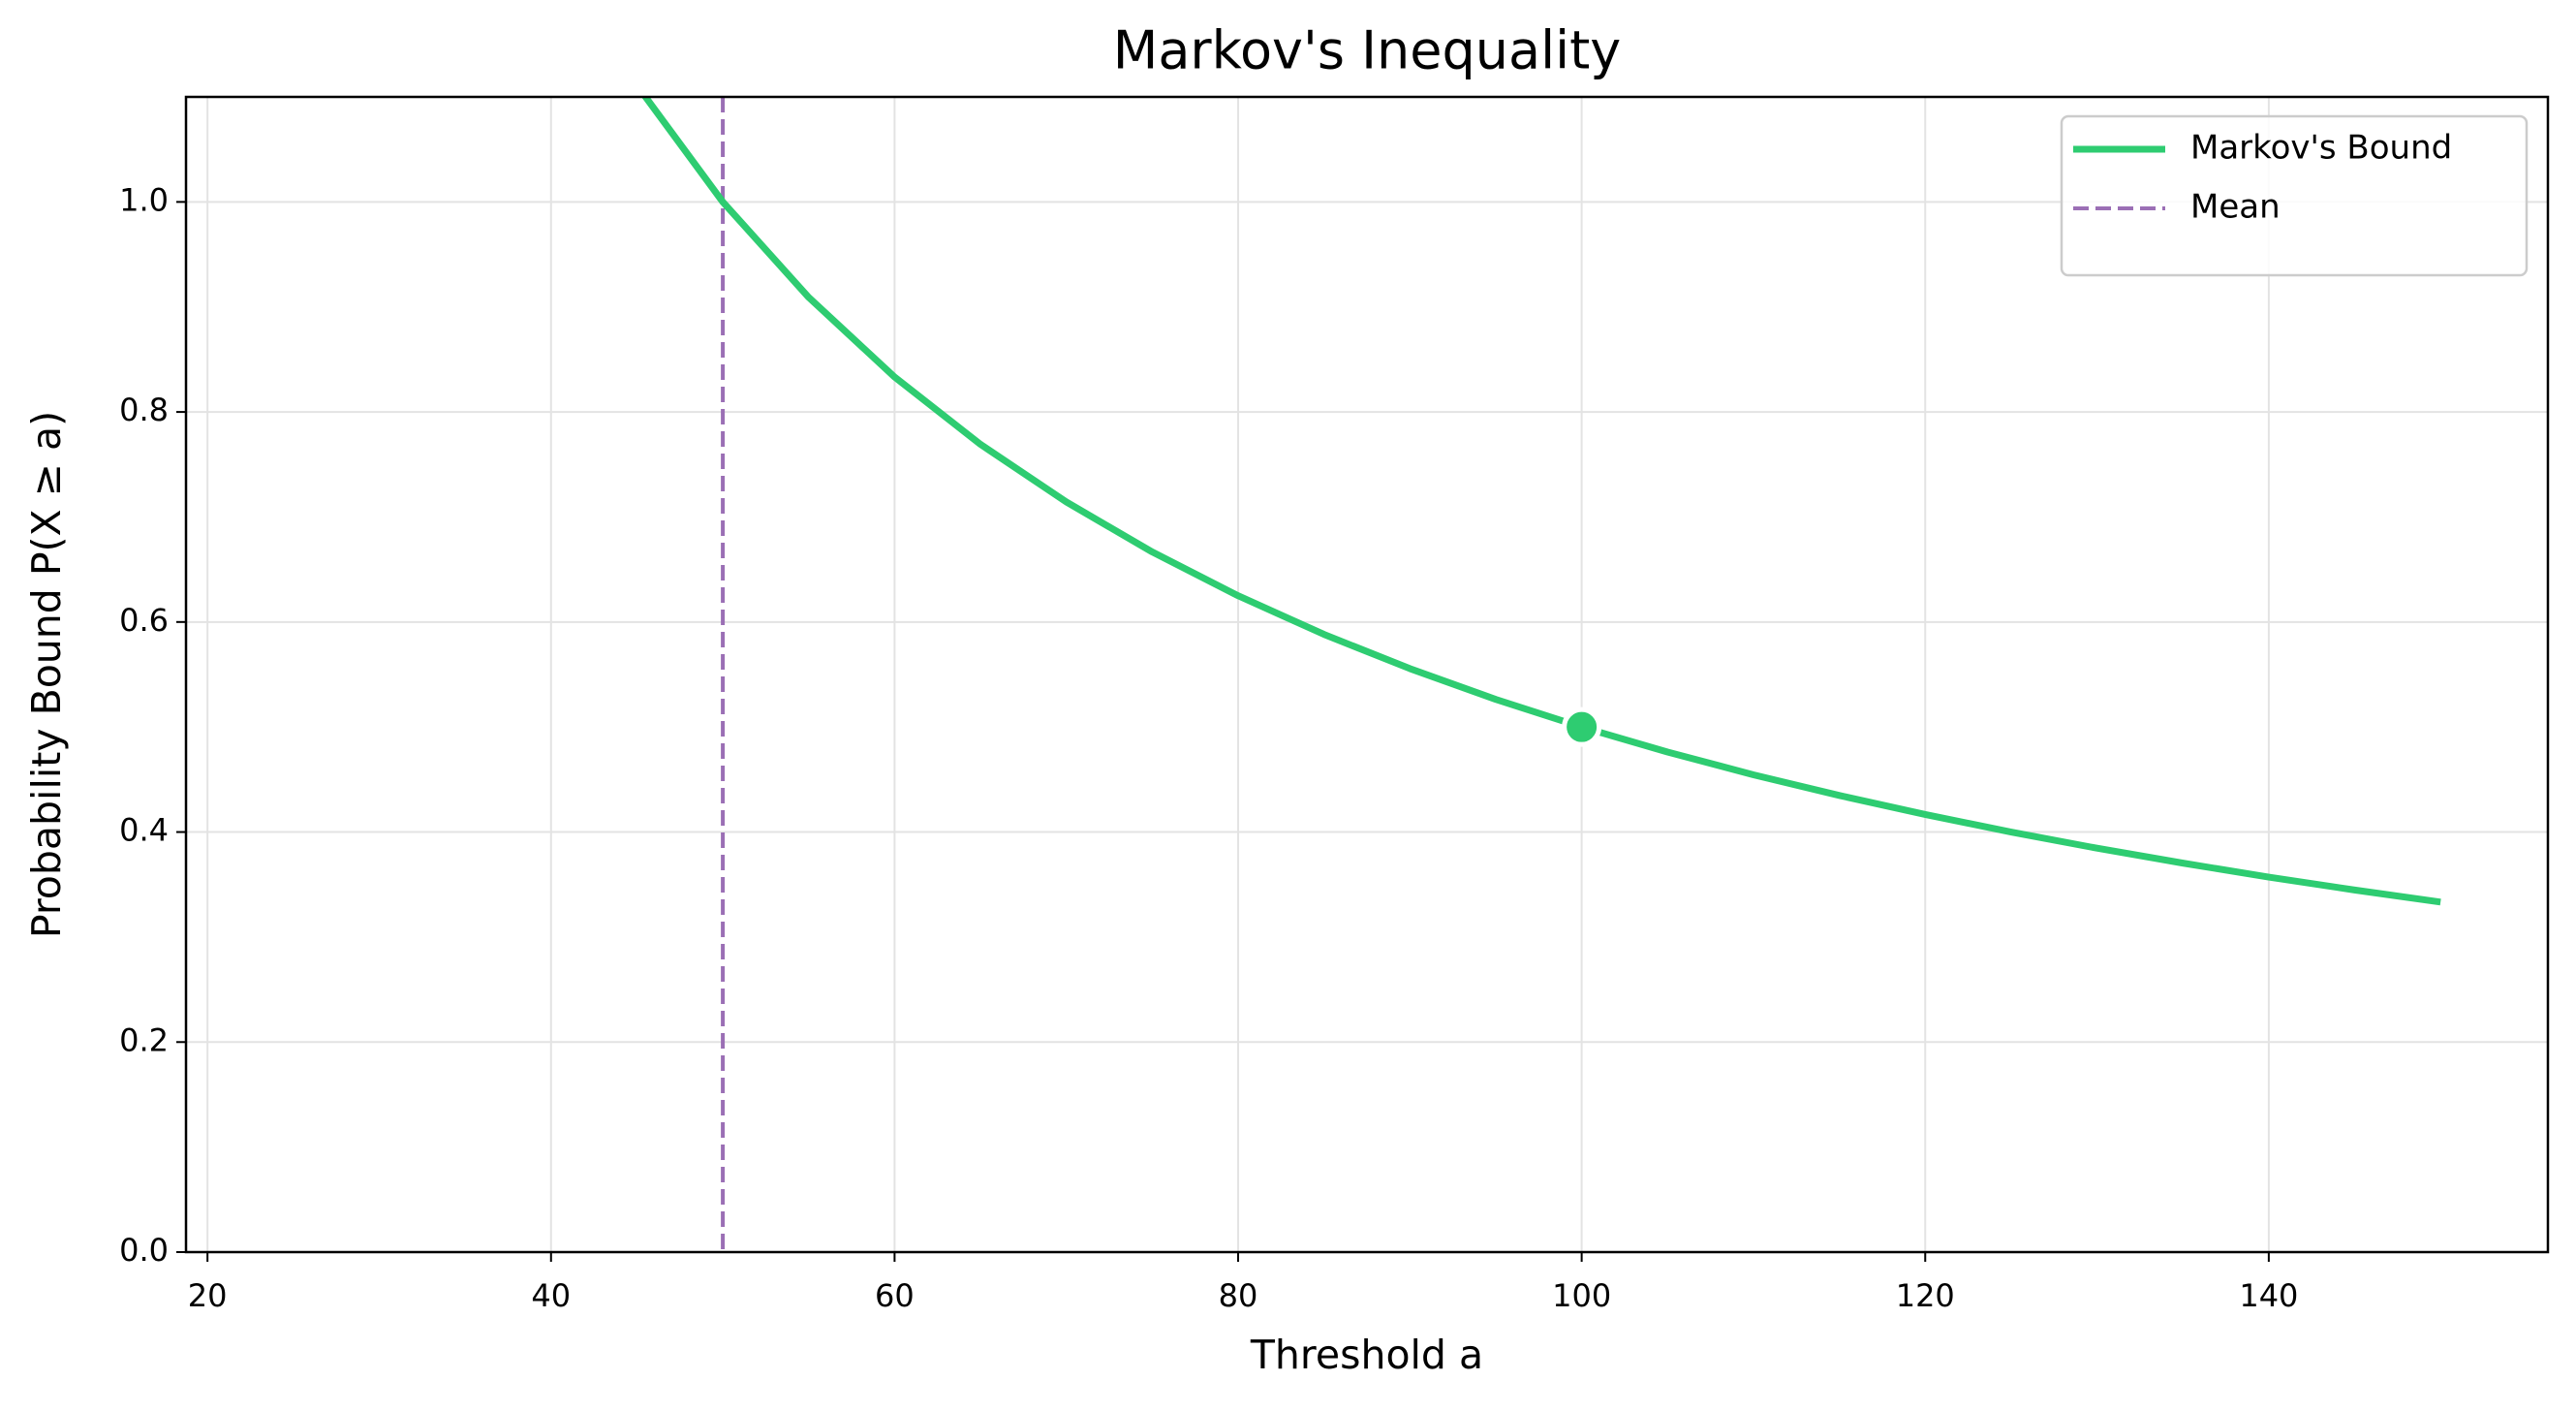 The height and width of the screenshot is (1412, 2576). What do you see at coordinates (2268, 1295) in the screenshot?
I see `x-tick-label: 140` at bounding box center [2268, 1295].